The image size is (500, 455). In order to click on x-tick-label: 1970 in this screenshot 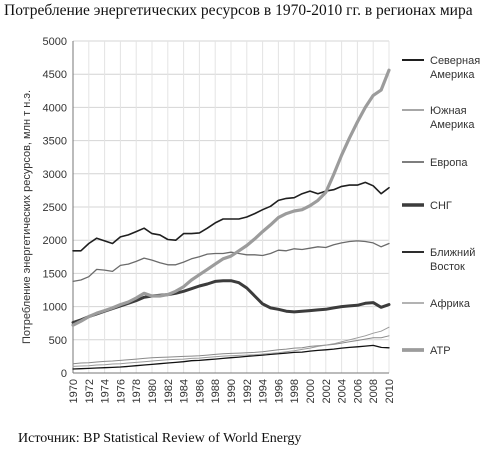, I will do `click(74, 391)`.